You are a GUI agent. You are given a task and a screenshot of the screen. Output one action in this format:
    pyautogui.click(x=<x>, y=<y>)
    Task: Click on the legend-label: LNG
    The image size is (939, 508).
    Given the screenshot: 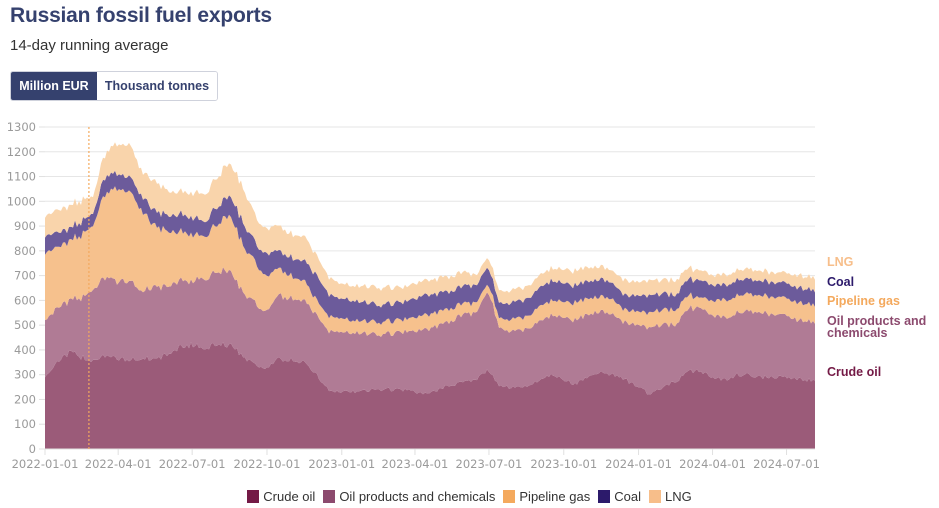 What is the action you would take?
    pyautogui.click(x=678, y=496)
    